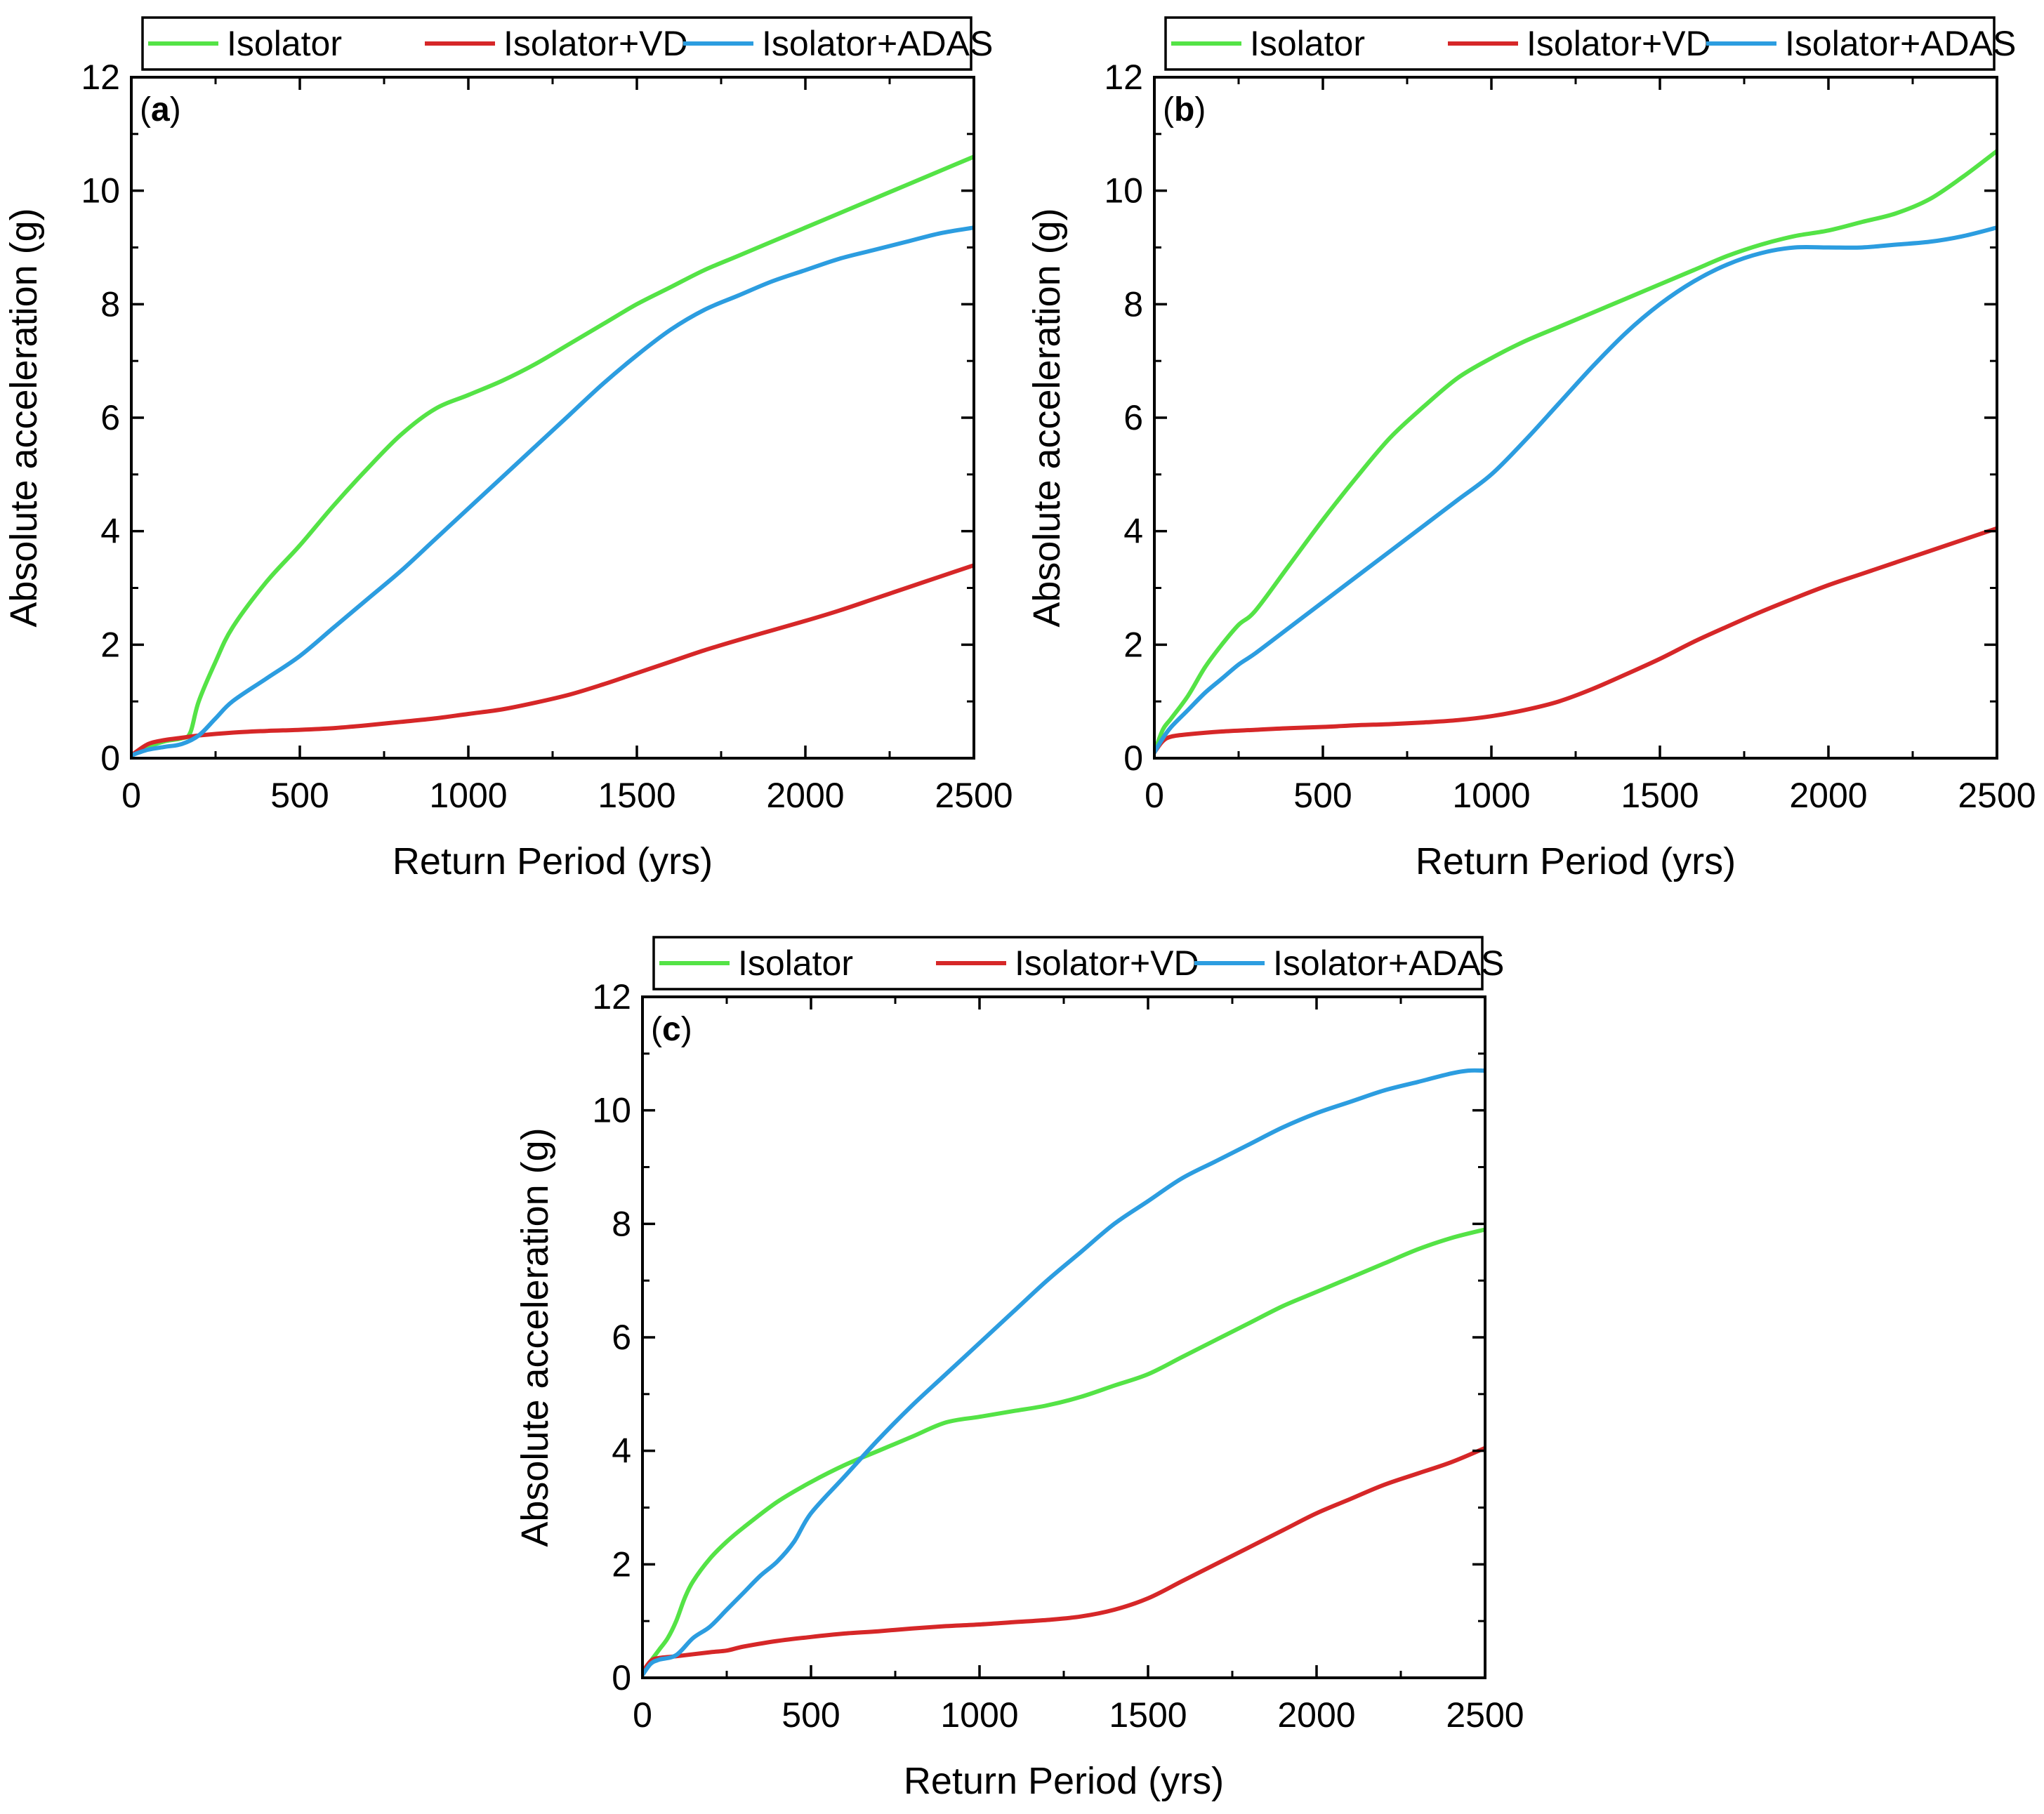 Image resolution: width=2044 pixels, height=1814 pixels. Describe the element at coordinates (160, 109) in the screenshot. I see `panel-label: (a)` at that location.